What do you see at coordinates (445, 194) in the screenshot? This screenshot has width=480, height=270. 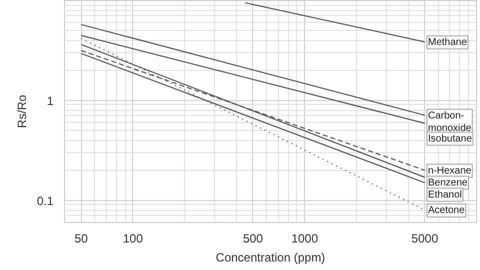 I see `series-label: Ethanol` at bounding box center [445, 194].